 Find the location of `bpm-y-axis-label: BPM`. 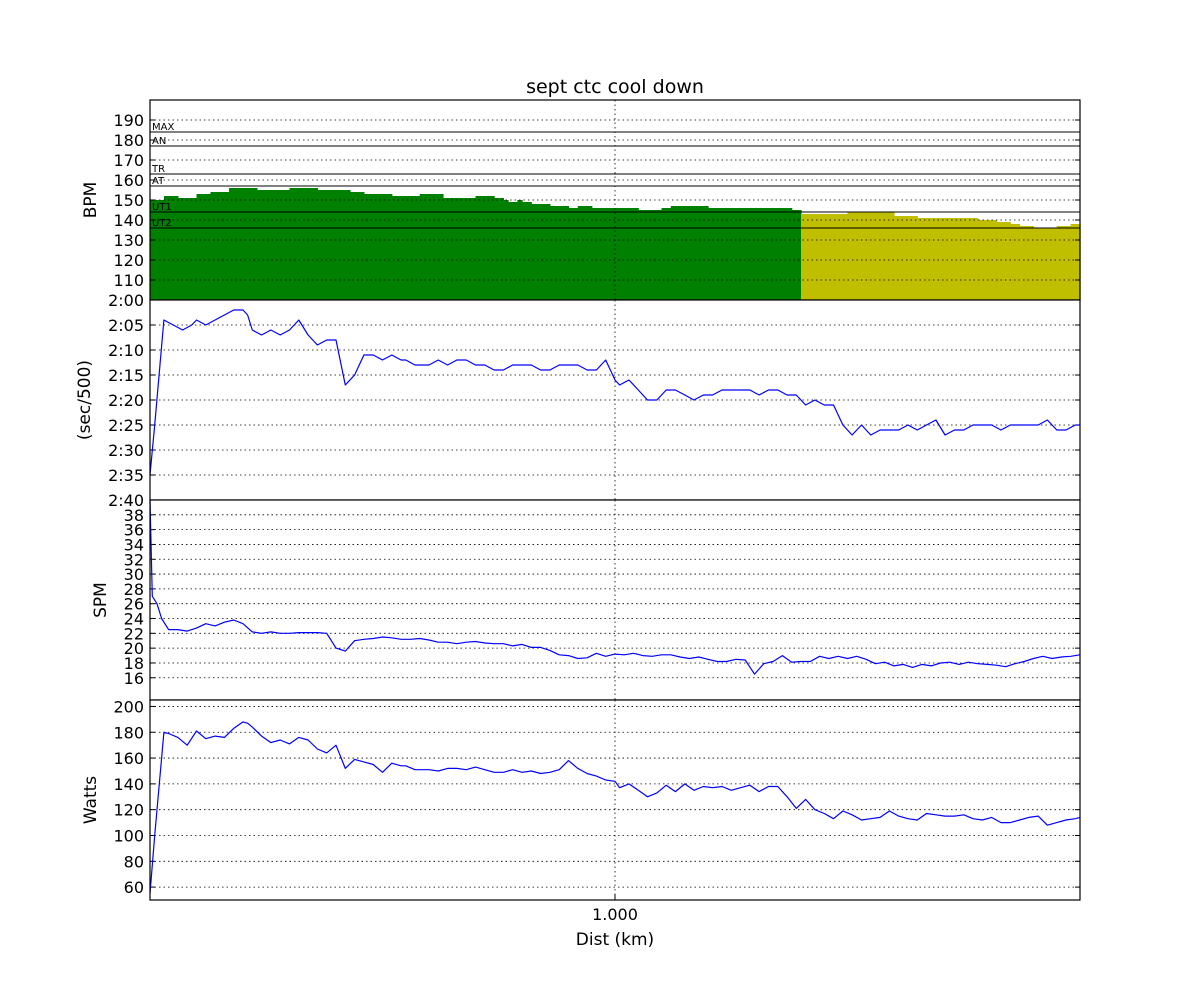

bpm-y-axis-label: BPM is located at coordinates (91, 200).